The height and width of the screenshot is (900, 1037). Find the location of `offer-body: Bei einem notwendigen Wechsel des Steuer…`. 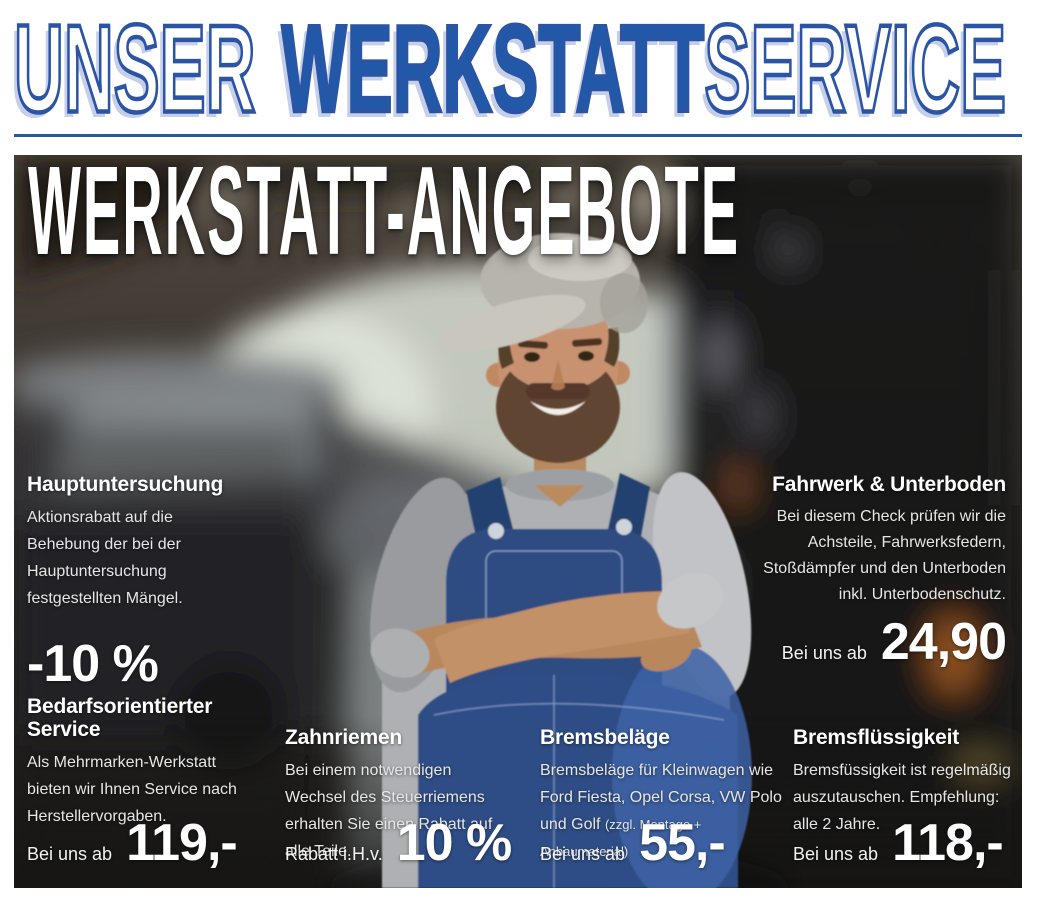

offer-body: Bei einem notwendigen Wechsel des Steuer… is located at coordinates (389, 811).